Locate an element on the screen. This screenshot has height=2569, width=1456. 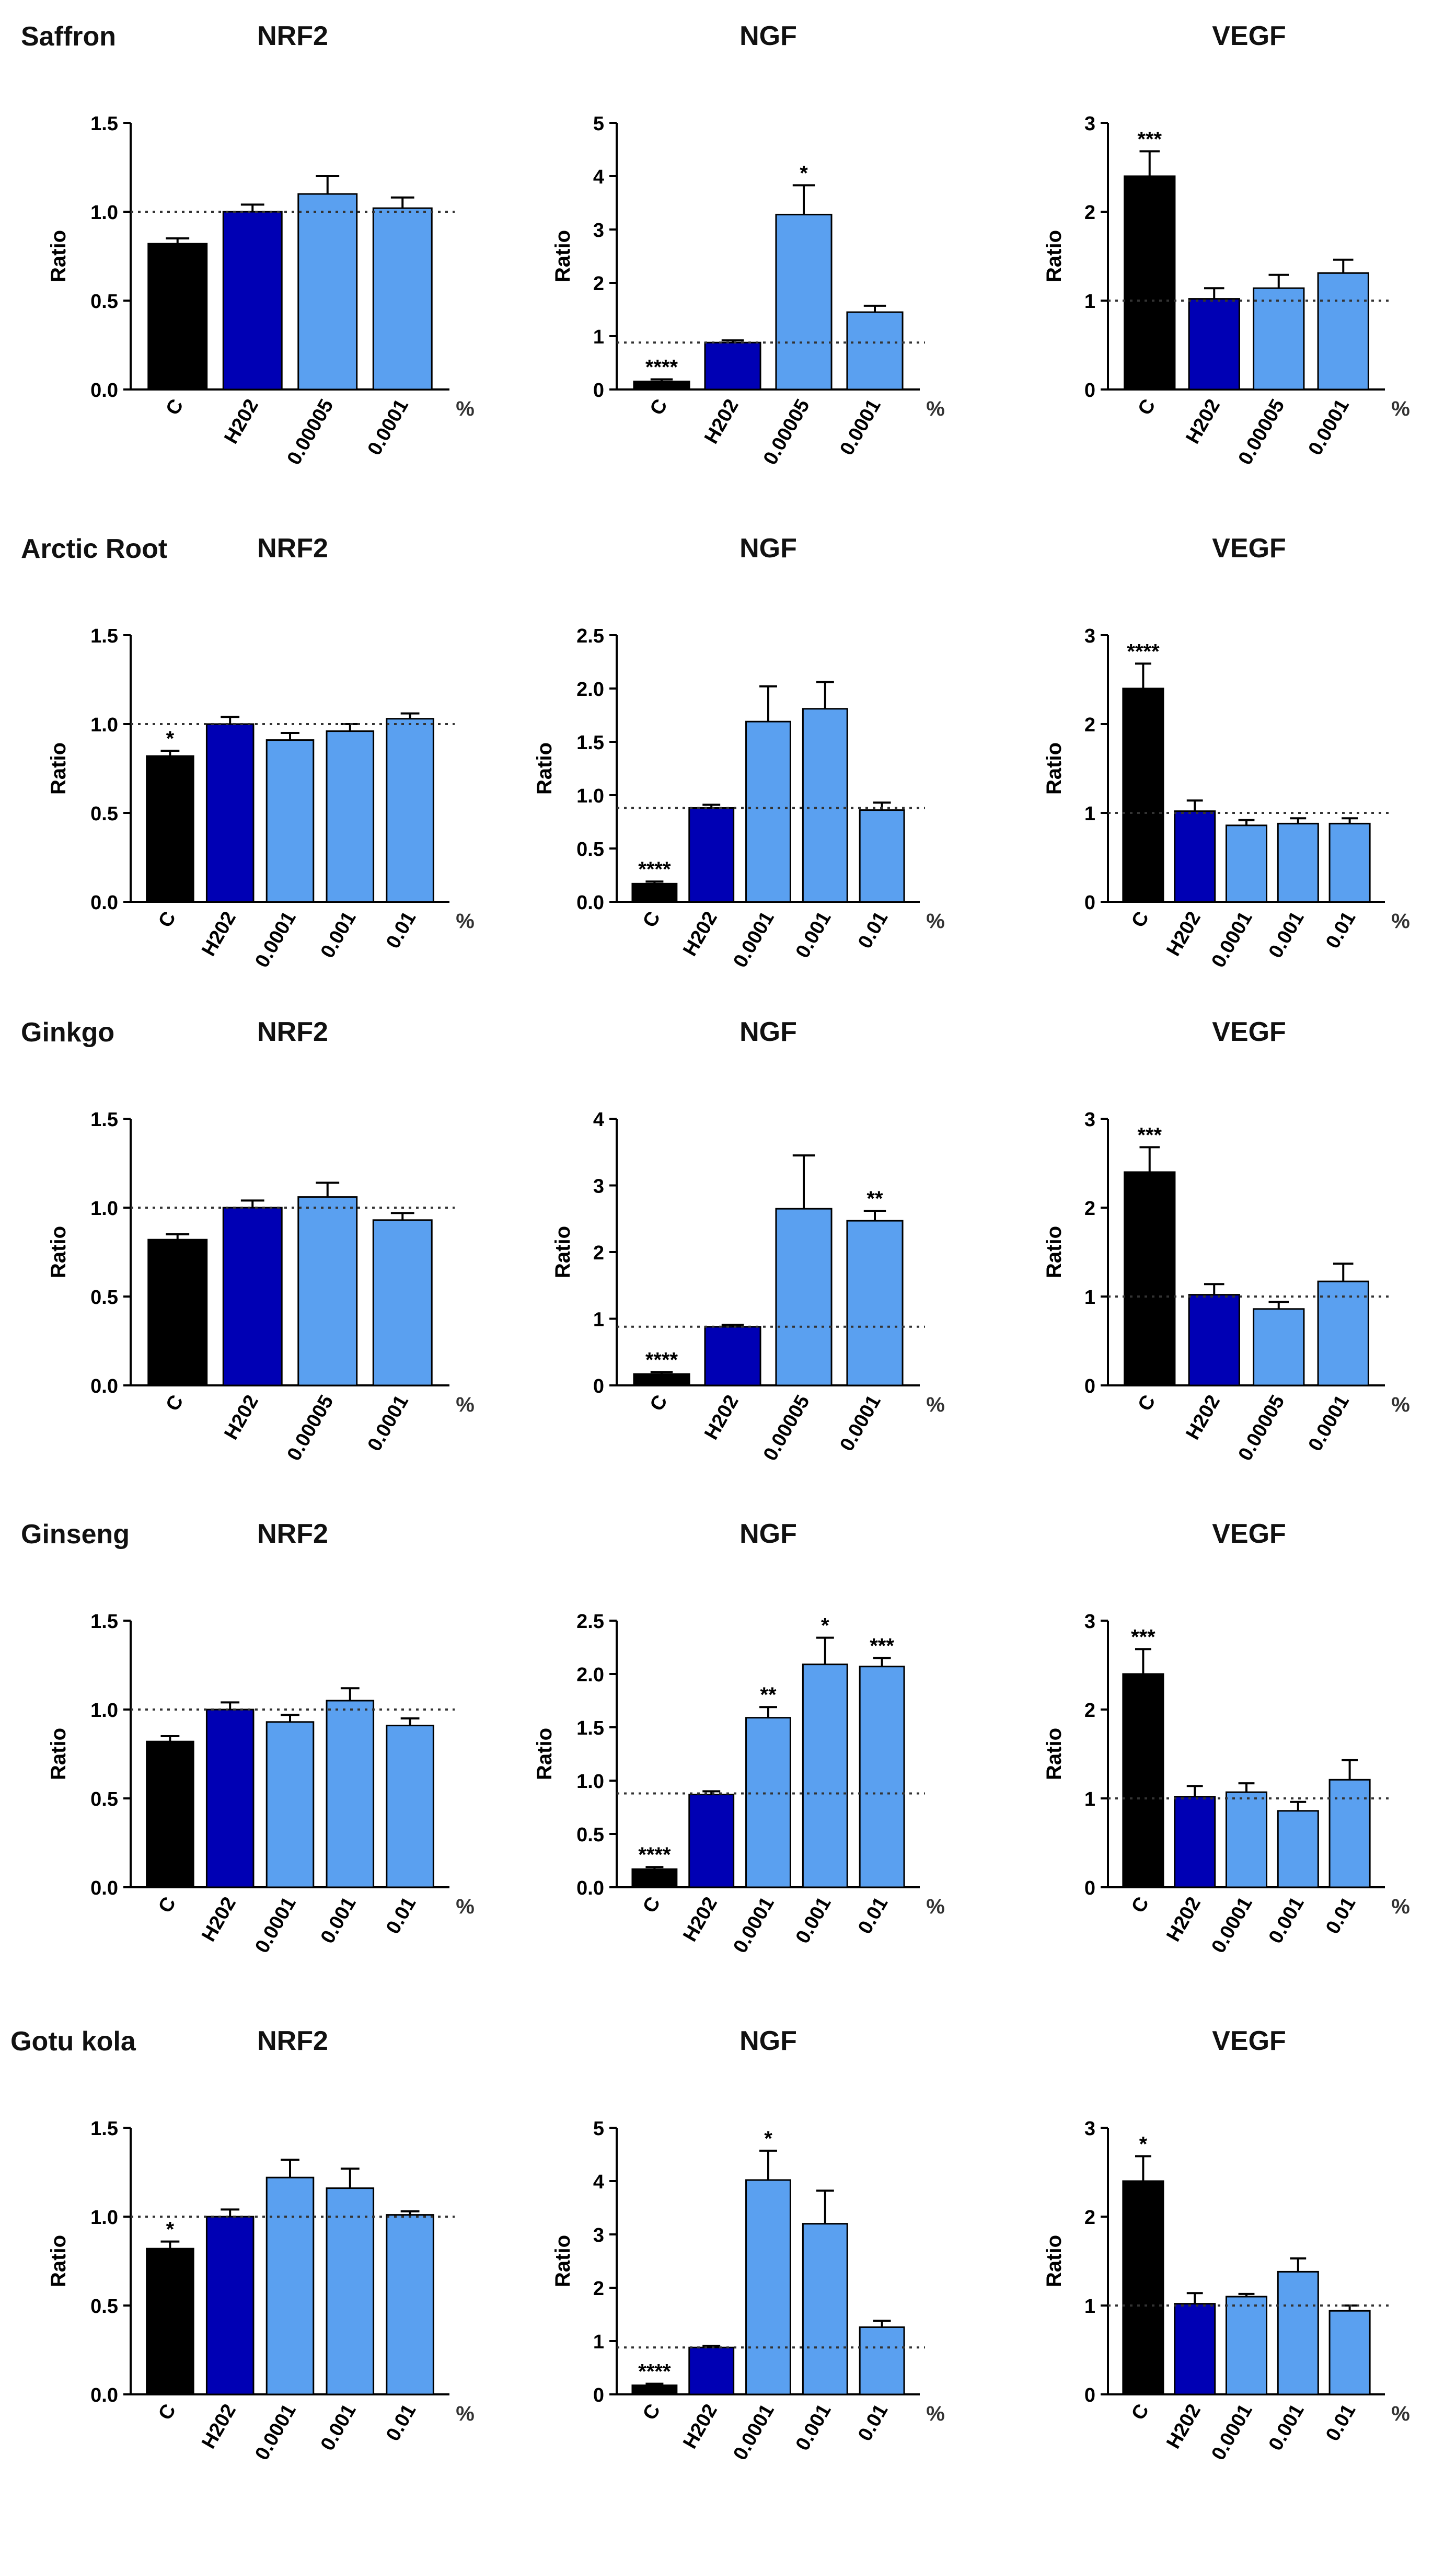
y-tick-label: 1.0 is located at coordinates (104, 213).